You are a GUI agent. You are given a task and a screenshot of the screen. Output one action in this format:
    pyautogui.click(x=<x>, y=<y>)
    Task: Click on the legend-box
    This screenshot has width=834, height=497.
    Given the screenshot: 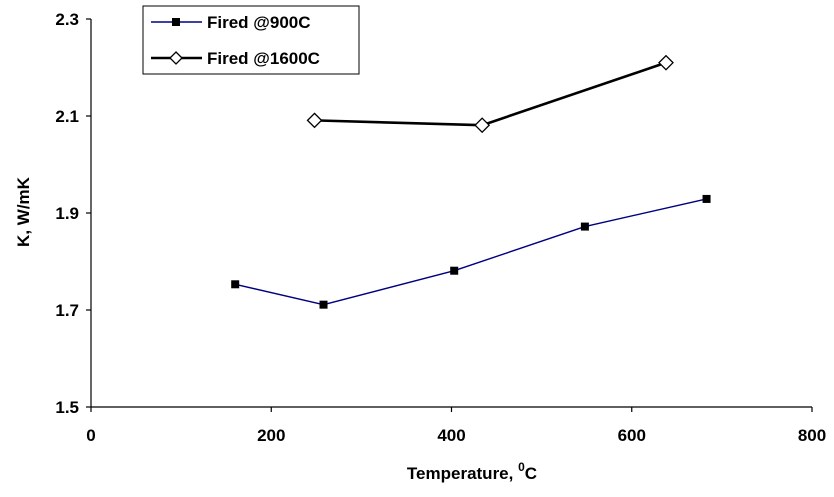 What is the action you would take?
    pyautogui.click(x=251, y=40)
    